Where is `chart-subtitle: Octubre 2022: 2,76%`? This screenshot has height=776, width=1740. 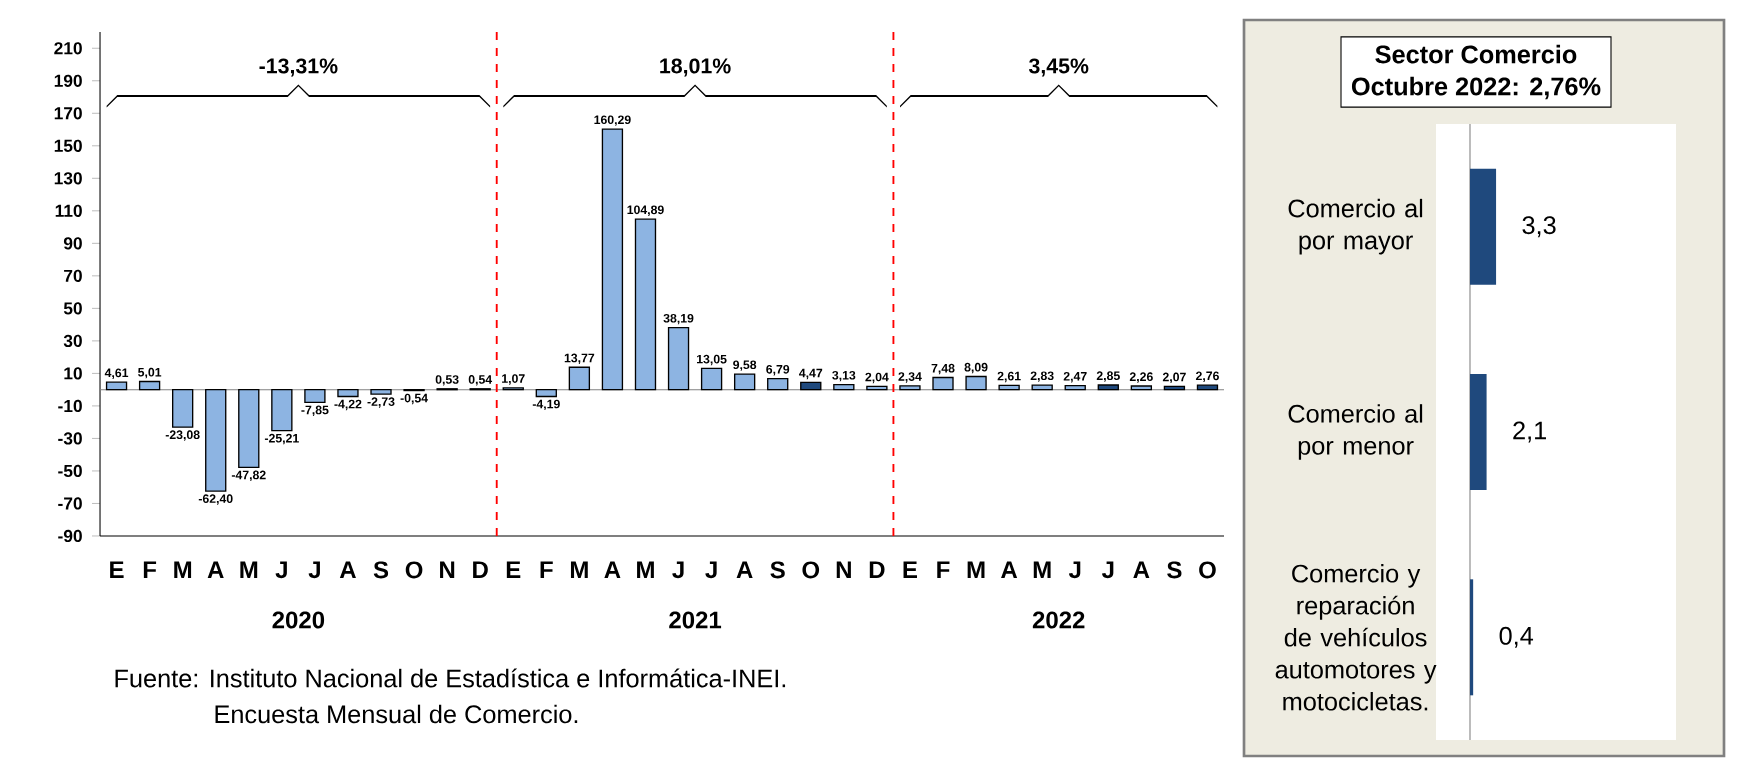
chart-subtitle: Octubre 2022: 2,76% is located at coordinates (1476, 88).